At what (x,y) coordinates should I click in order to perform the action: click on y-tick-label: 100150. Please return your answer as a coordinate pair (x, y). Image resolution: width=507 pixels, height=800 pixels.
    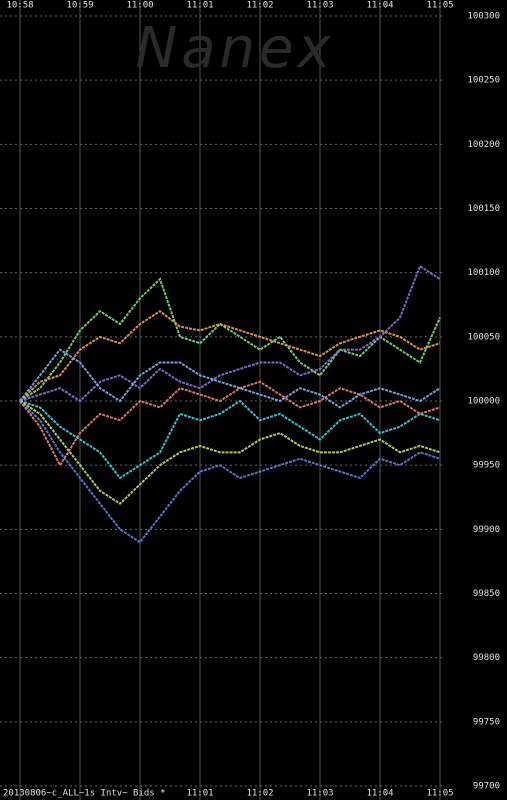
    Looking at the image, I should click on (483, 209).